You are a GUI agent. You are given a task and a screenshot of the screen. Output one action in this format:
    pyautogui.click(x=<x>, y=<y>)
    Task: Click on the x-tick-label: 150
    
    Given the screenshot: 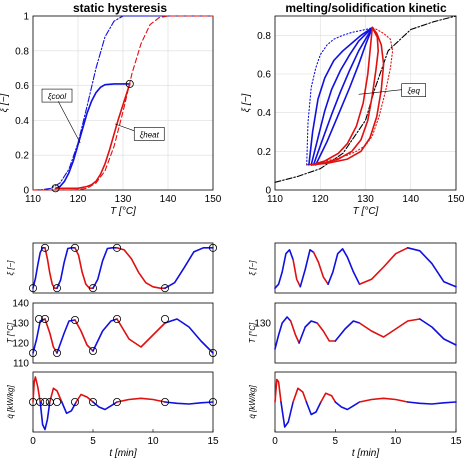 What is the action you would take?
    pyautogui.click(x=213, y=199)
    